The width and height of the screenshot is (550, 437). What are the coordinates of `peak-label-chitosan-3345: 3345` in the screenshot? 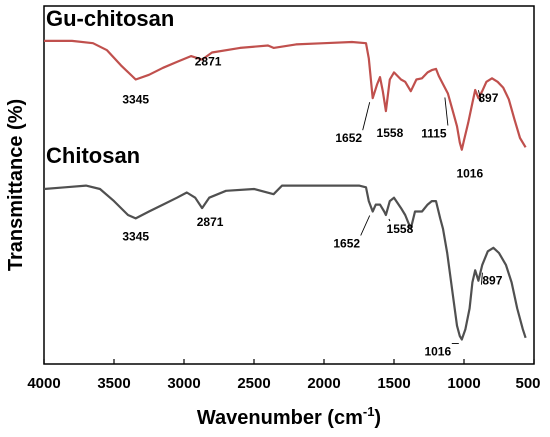 It's located at (135, 236).